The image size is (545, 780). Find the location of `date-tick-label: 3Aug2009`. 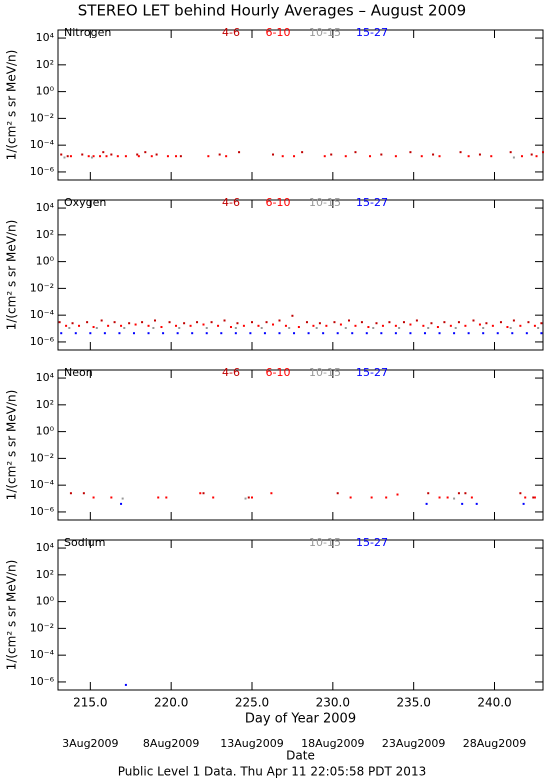

date-tick-label: 3Aug2009 is located at coordinates (90, 743).